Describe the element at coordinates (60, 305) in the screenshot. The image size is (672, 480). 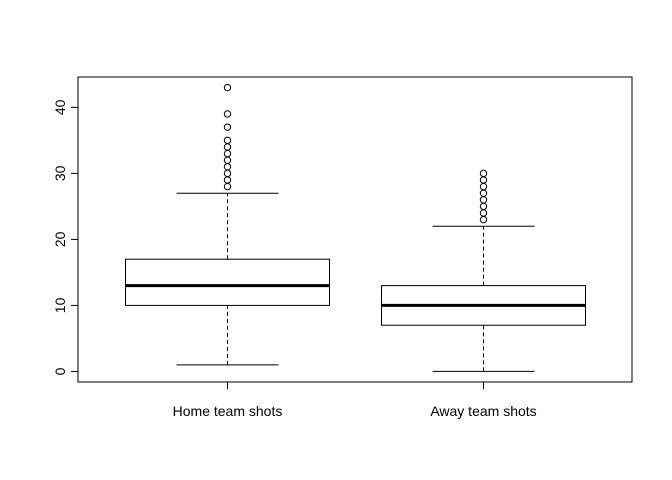
I see `y-tick-label: 10` at that location.